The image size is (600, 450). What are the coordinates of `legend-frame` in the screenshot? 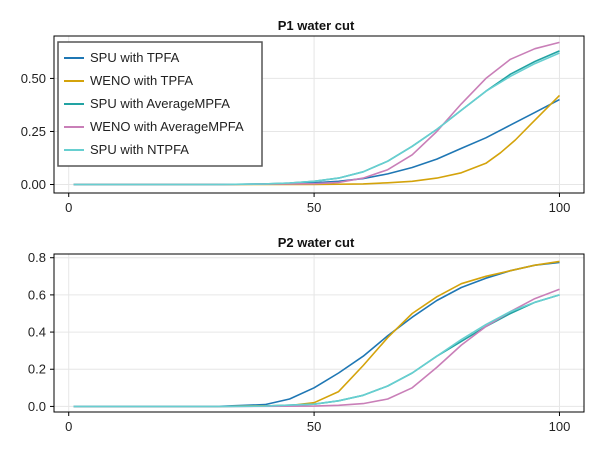 It's located at (160, 104).